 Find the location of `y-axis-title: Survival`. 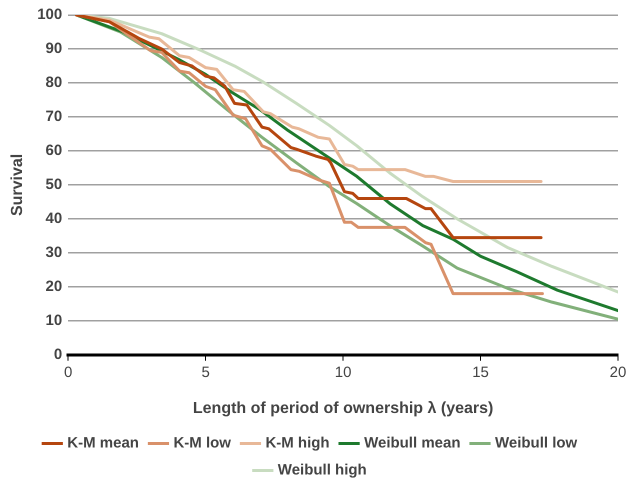

y-axis-title: Survival is located at coordinates (17, 185).